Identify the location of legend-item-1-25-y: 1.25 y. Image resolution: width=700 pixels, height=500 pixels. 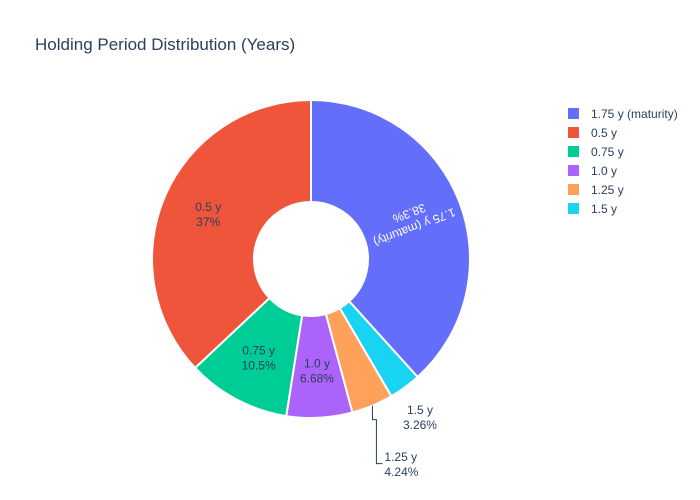
(596, 190).